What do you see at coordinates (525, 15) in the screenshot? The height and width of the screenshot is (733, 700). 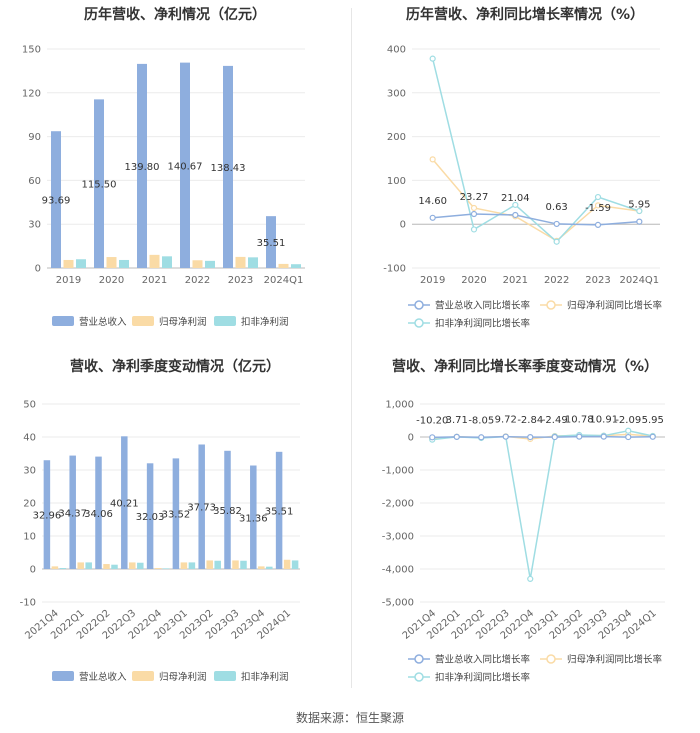 I see `chart-title: 历年营收、净利同比增长率情况（%）` at bounding box center [525, 15].